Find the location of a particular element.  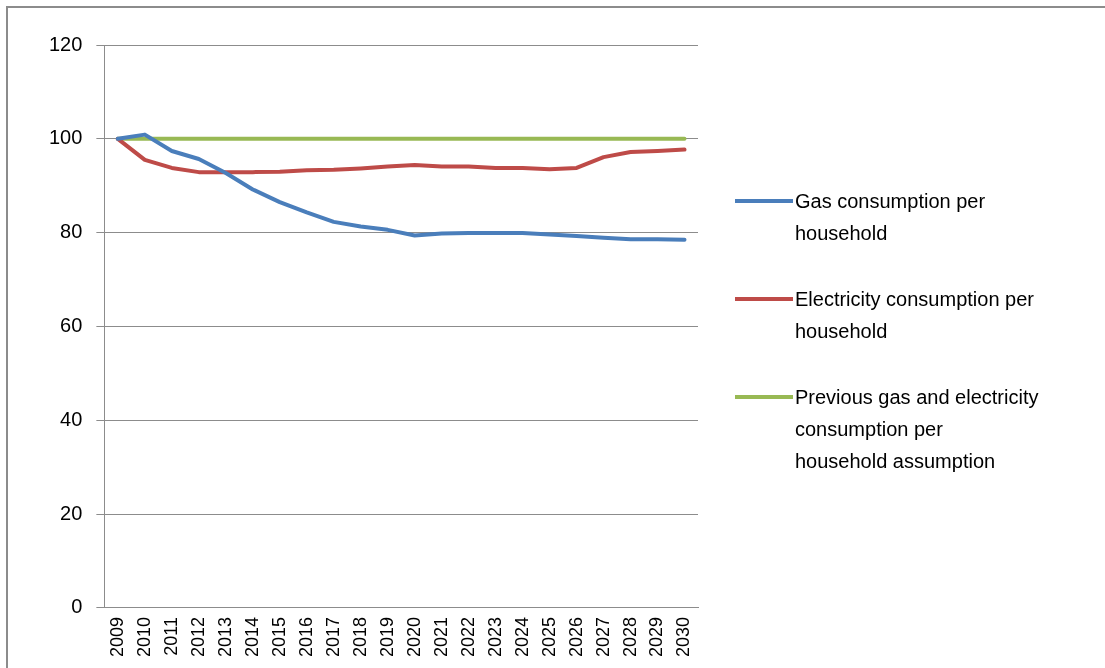

x-tick-label: 2025 is located at coordinates (548, 636).